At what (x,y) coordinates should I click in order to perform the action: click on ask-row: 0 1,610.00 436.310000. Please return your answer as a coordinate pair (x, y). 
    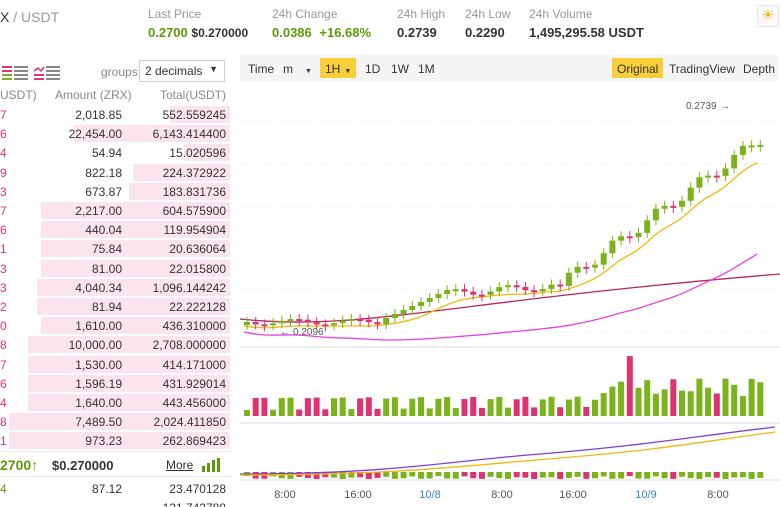
    Looking at the image, I should click on (116, 325).